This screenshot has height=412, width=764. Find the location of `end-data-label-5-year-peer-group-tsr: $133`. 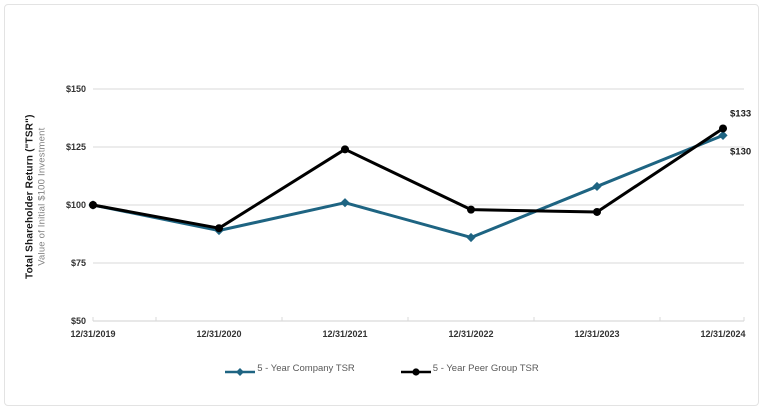

end-data-label-5-year-peer-group-tsr: $133 is located at coordinates (740, 113).